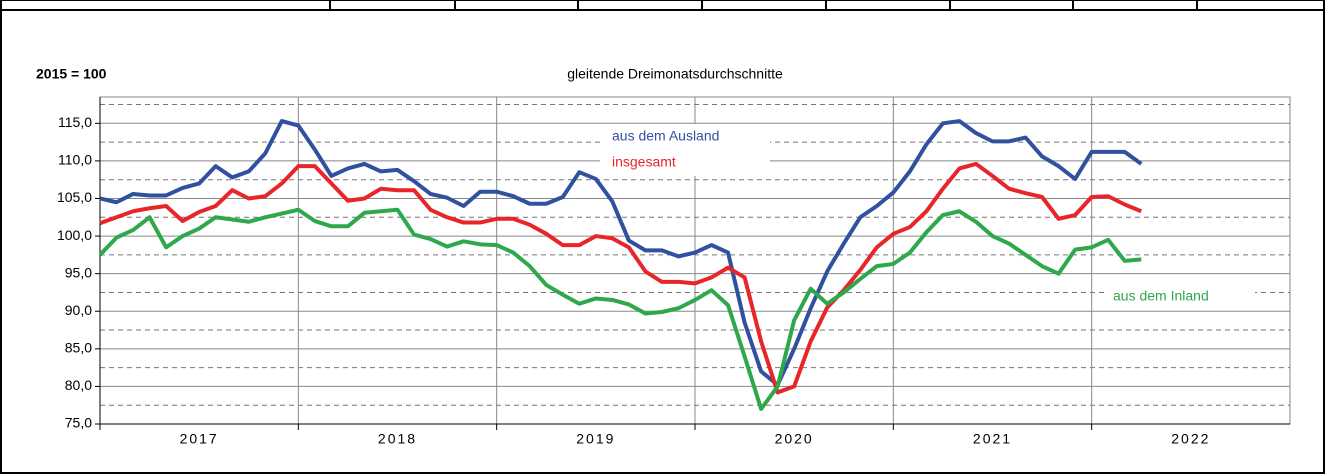 This screenshot has height=474, width=1325. What do you see at coordinates (644, 162) in the screenshot?
I see `series-label: insgesamt` at bounding box center [644, 162].